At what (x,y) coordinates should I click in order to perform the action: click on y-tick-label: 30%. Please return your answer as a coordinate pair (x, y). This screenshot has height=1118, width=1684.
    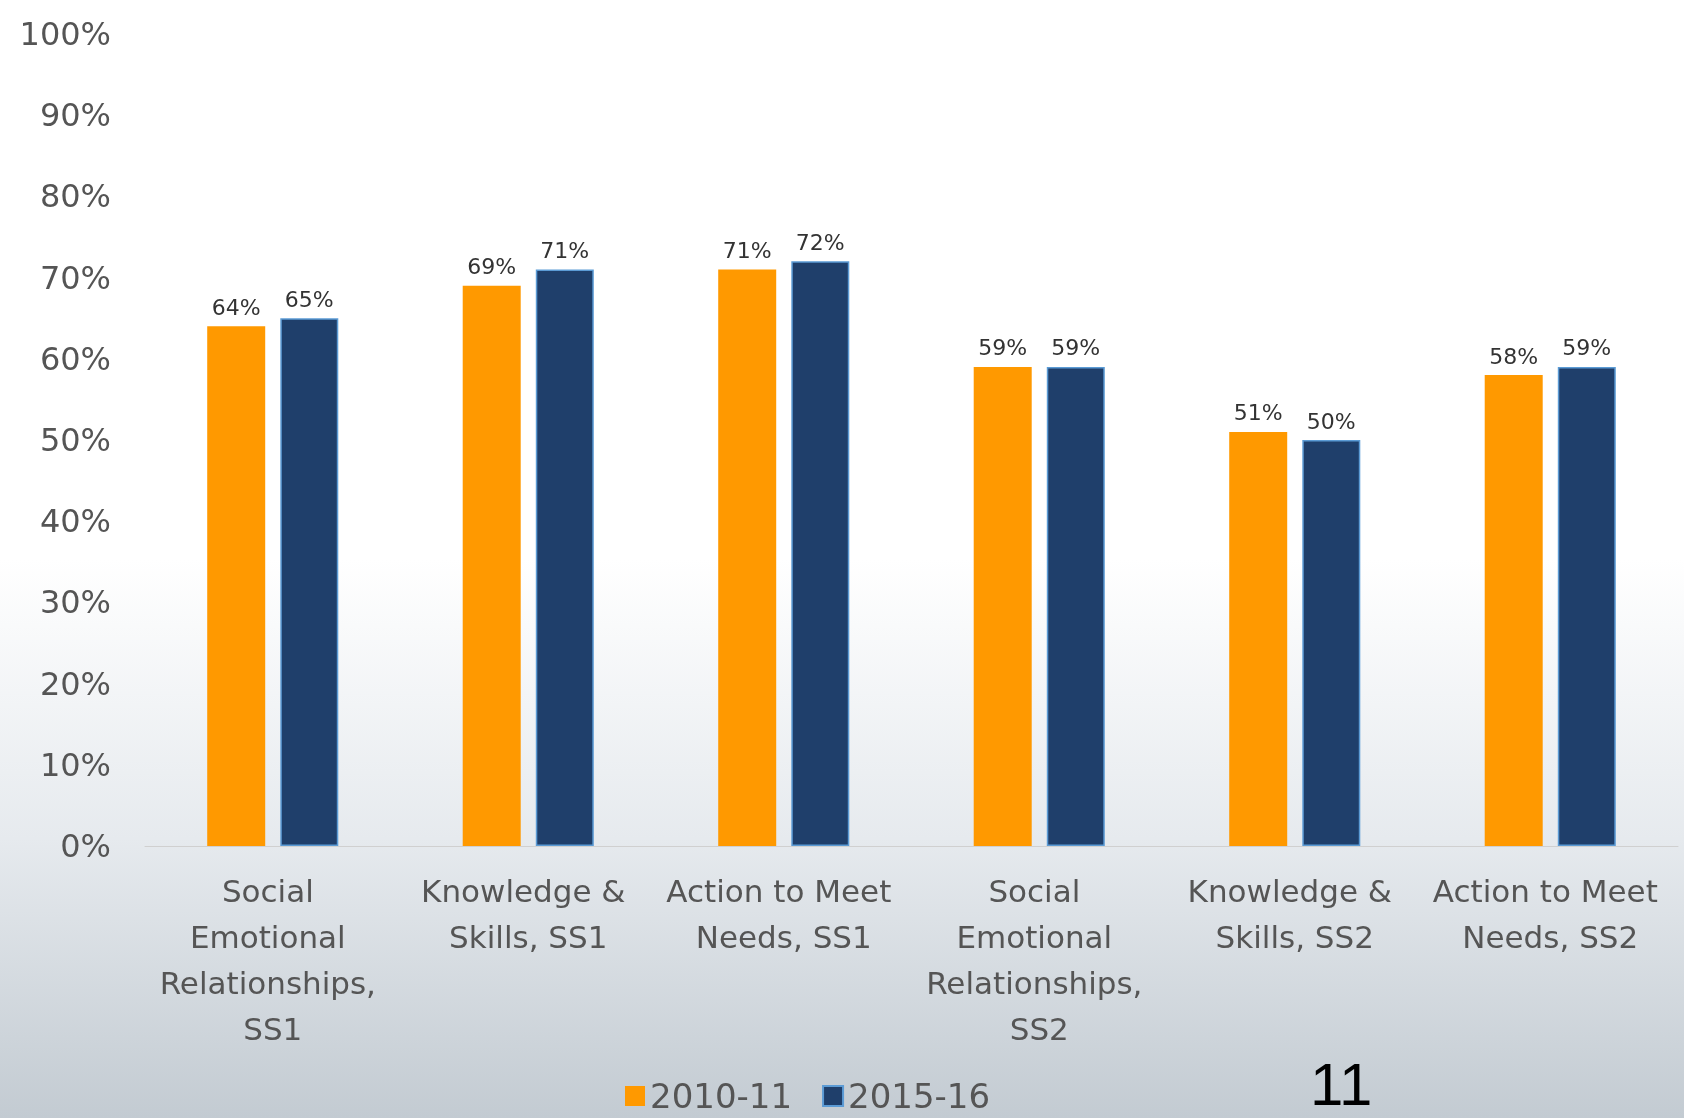
    Looking at the image, I should click on (75, 602).